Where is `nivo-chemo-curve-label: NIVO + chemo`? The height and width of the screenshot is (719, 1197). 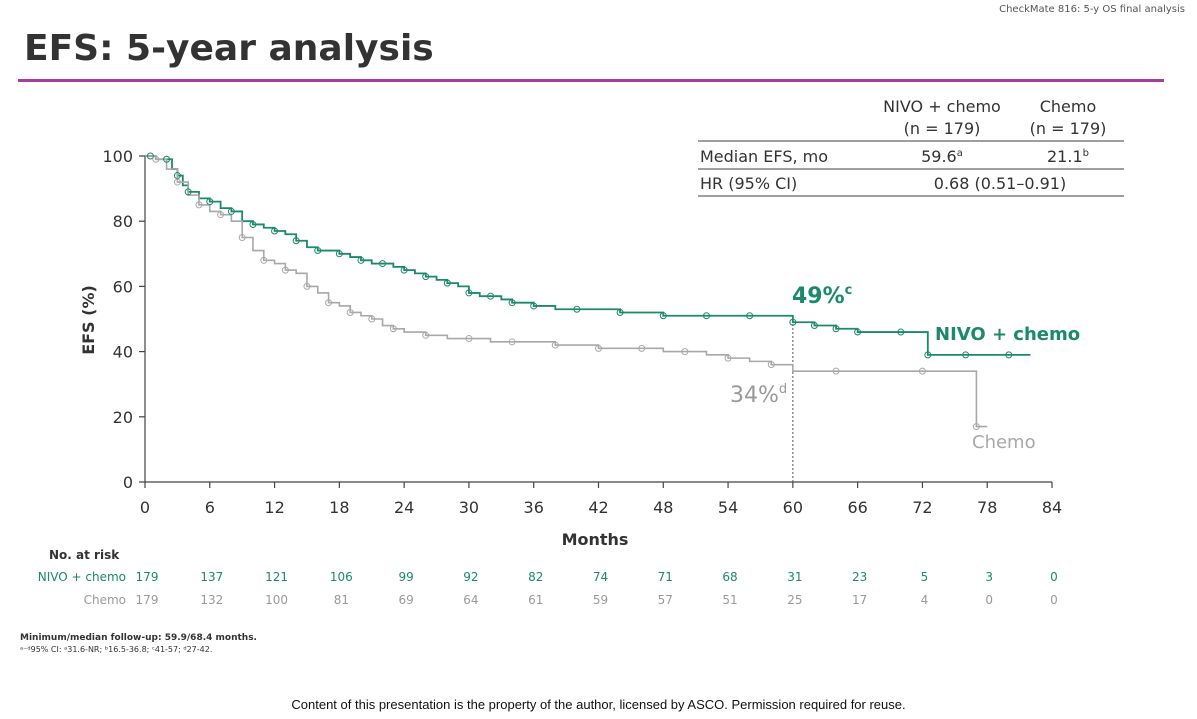 nivo-chemo-curve-label: NIVO + chemo is located at coordinates (1007, 334).